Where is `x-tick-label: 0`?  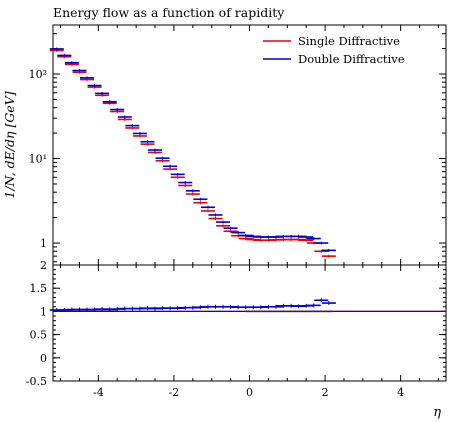
x-tick-label: 0 is located at coordinates (249, 392).